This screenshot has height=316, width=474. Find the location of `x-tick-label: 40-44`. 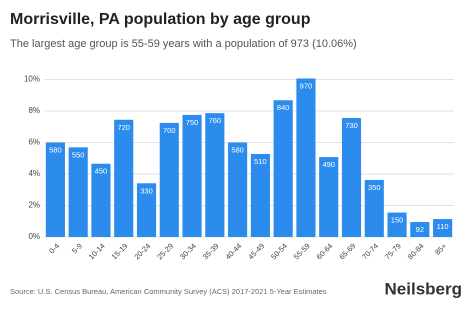

x-tick-label: 40-44 is located at coordinates (233, 251).